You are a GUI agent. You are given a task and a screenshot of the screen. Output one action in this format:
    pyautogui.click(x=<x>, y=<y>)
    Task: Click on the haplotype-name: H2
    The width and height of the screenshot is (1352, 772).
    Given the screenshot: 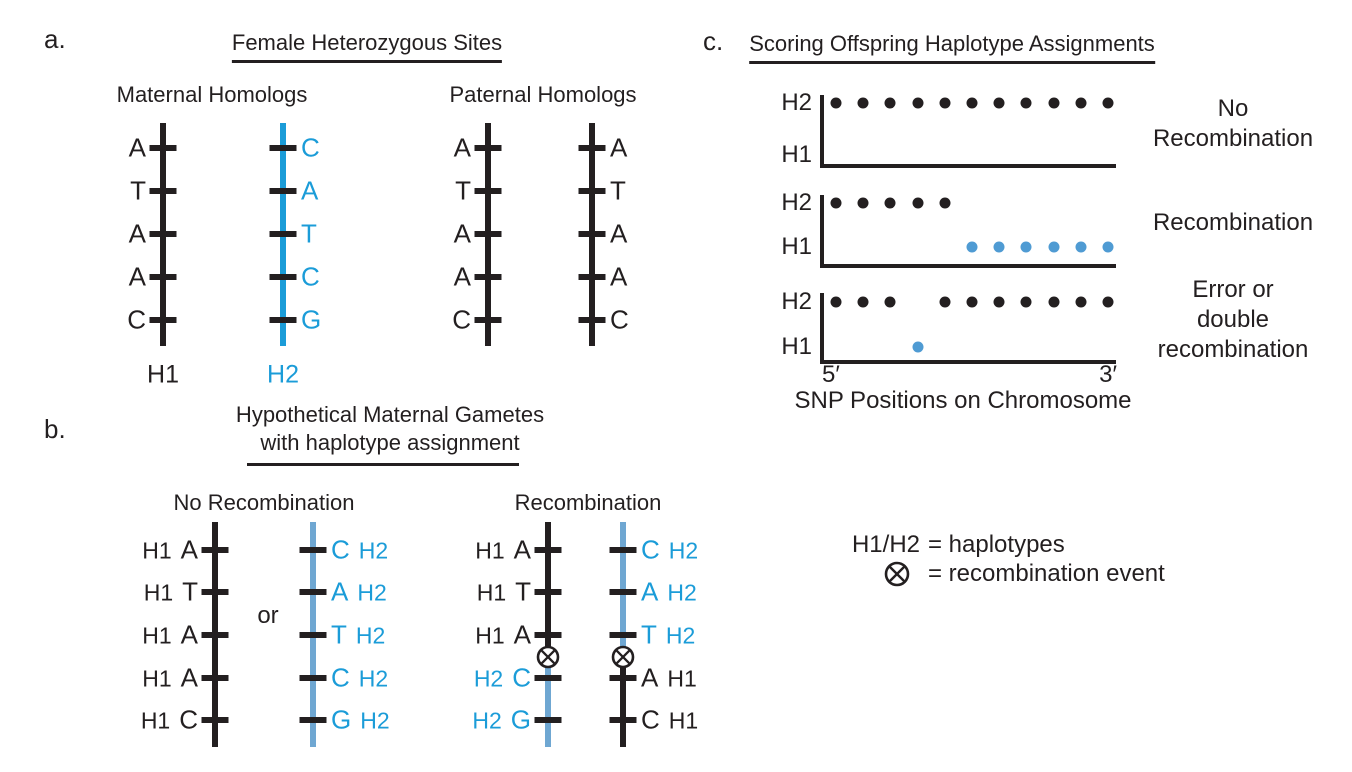 What is the action you would take?
    pyautogui.click(x=283, y=374)
    